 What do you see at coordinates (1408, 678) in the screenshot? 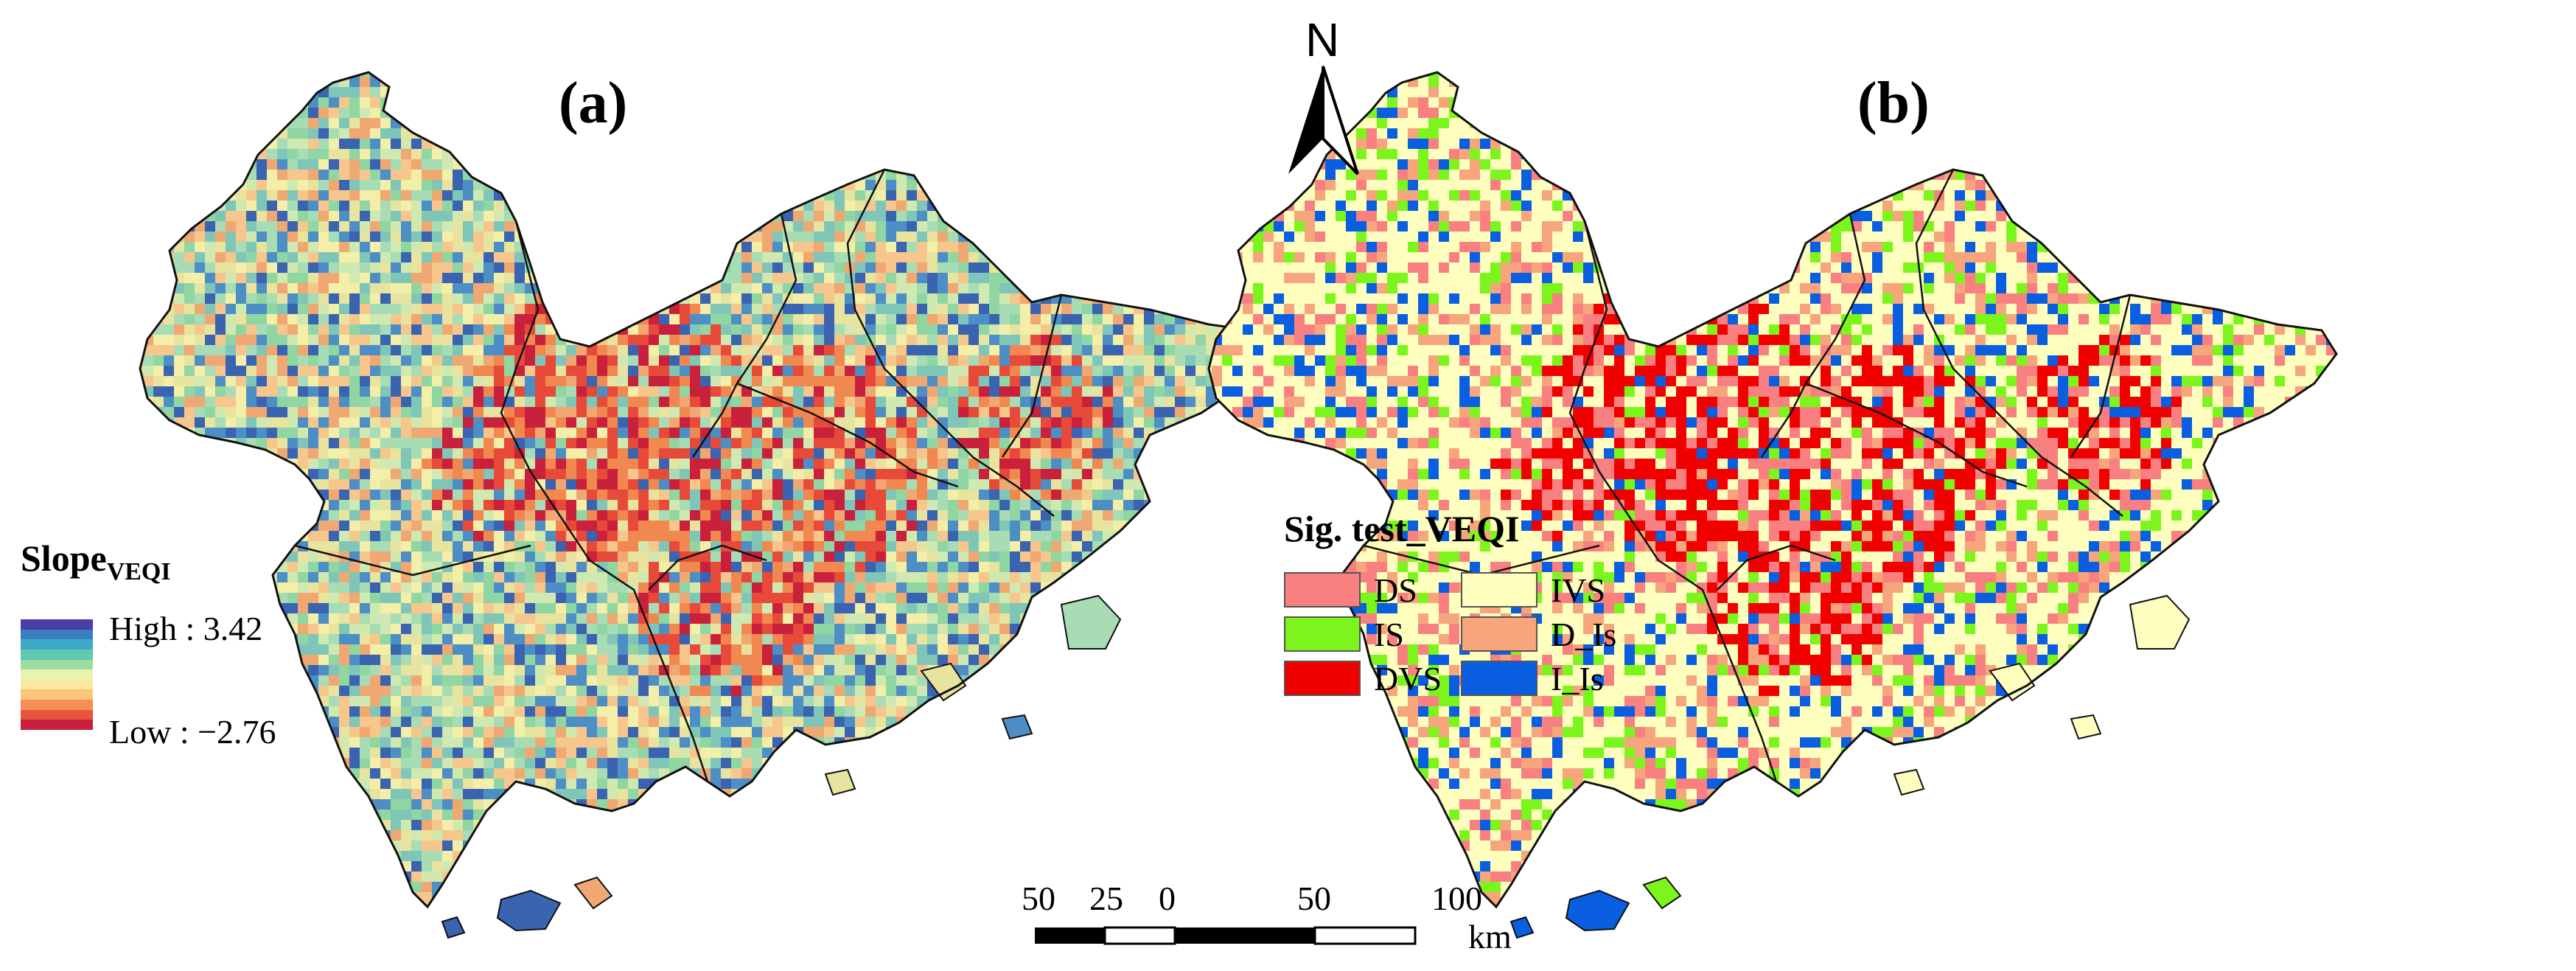
I see `sig-legend-label: DVS` at bounding box center [1408, 678].